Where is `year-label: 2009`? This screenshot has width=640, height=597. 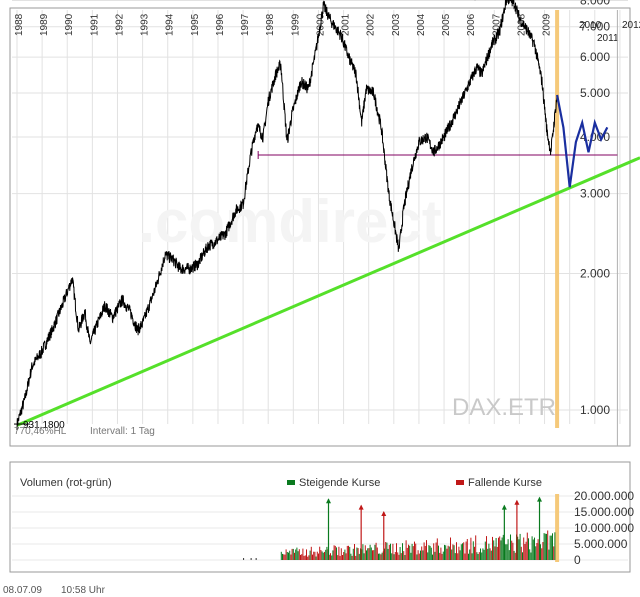 year-label: 2009 is located at coordinates (547, 24).